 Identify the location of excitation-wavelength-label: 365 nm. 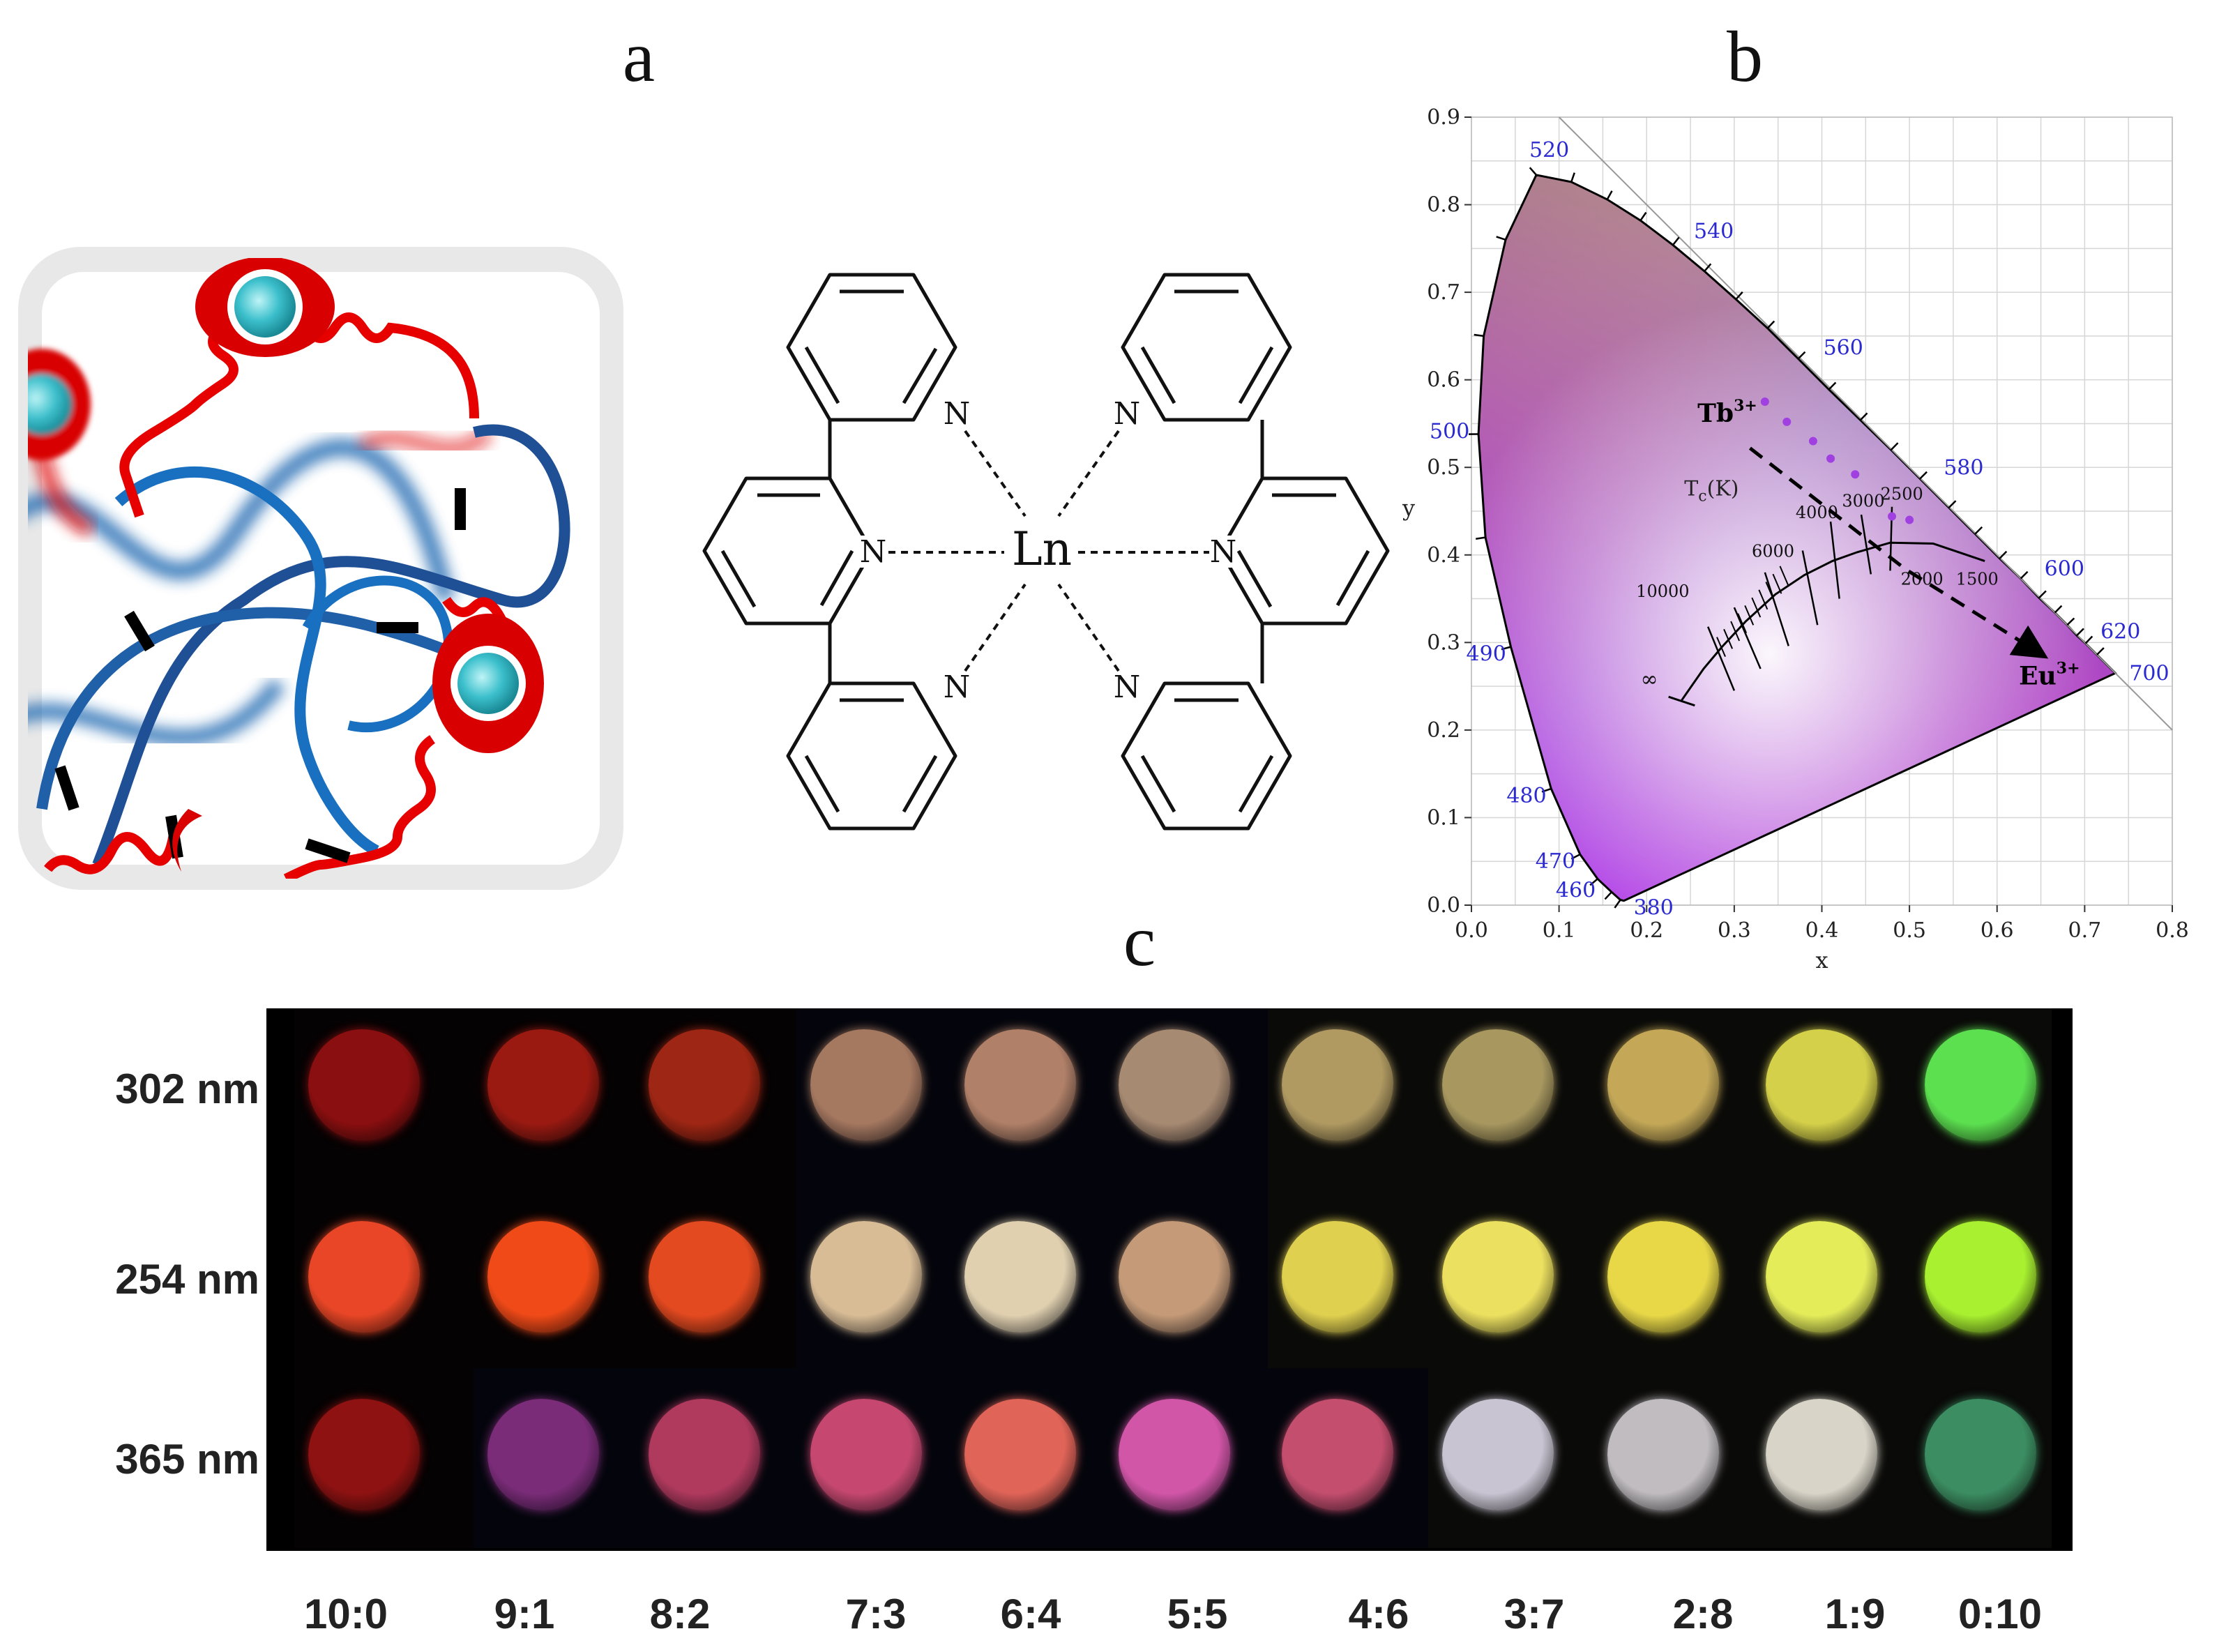
(187, 1459).